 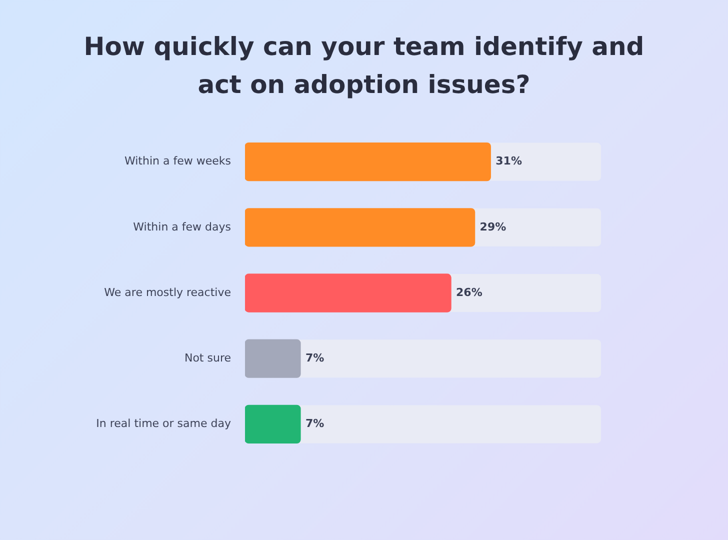 What do you see at coordinates (493, 227) in the screenshot?
I see `data-label: 29%` at bounding box center [493, 227].